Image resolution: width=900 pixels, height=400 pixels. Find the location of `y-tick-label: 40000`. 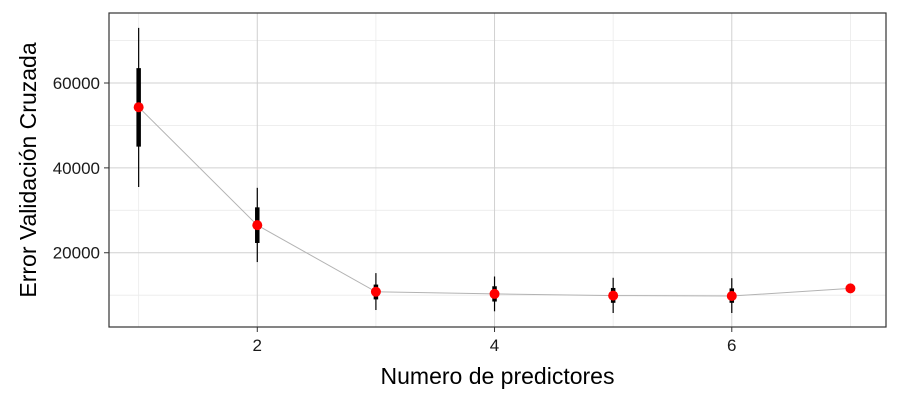

y-tick-label: 40000 is located at coordinates (76, 168).